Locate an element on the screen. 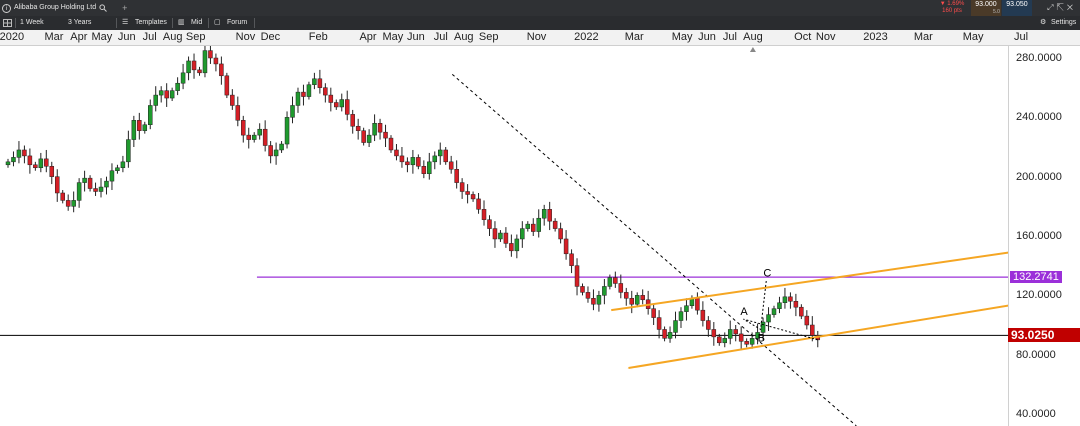  search-icon is located at coordinates (103, 8).